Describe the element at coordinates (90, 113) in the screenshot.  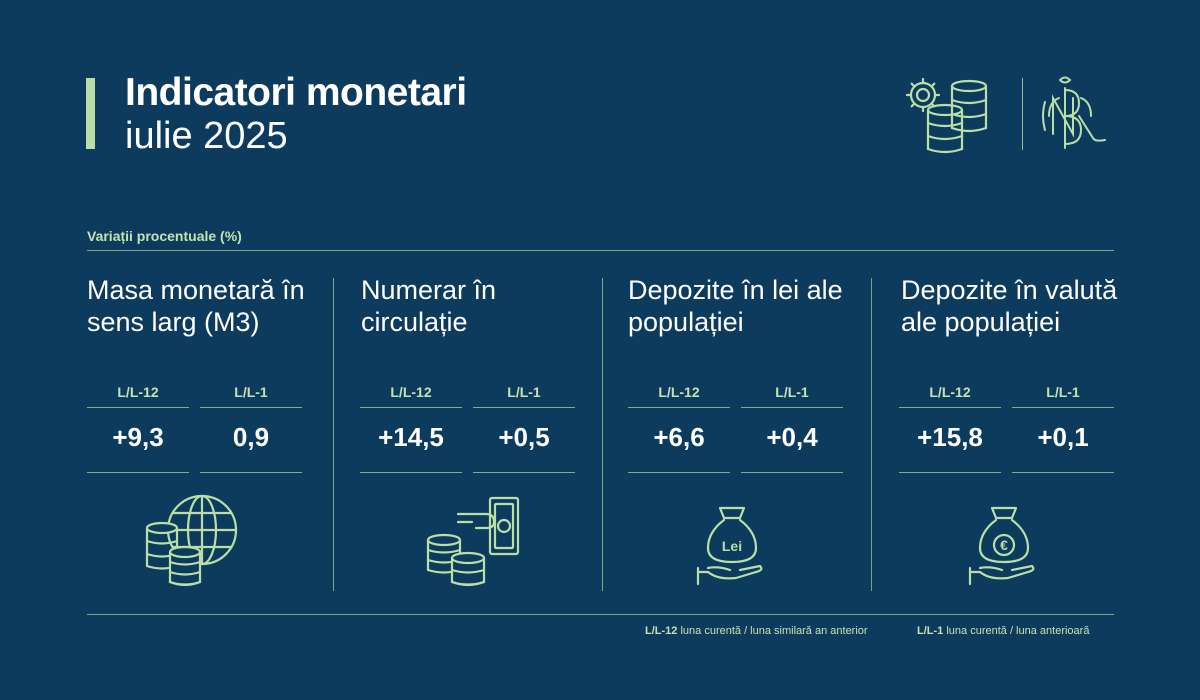
I see `title-accent-bar` at that location.